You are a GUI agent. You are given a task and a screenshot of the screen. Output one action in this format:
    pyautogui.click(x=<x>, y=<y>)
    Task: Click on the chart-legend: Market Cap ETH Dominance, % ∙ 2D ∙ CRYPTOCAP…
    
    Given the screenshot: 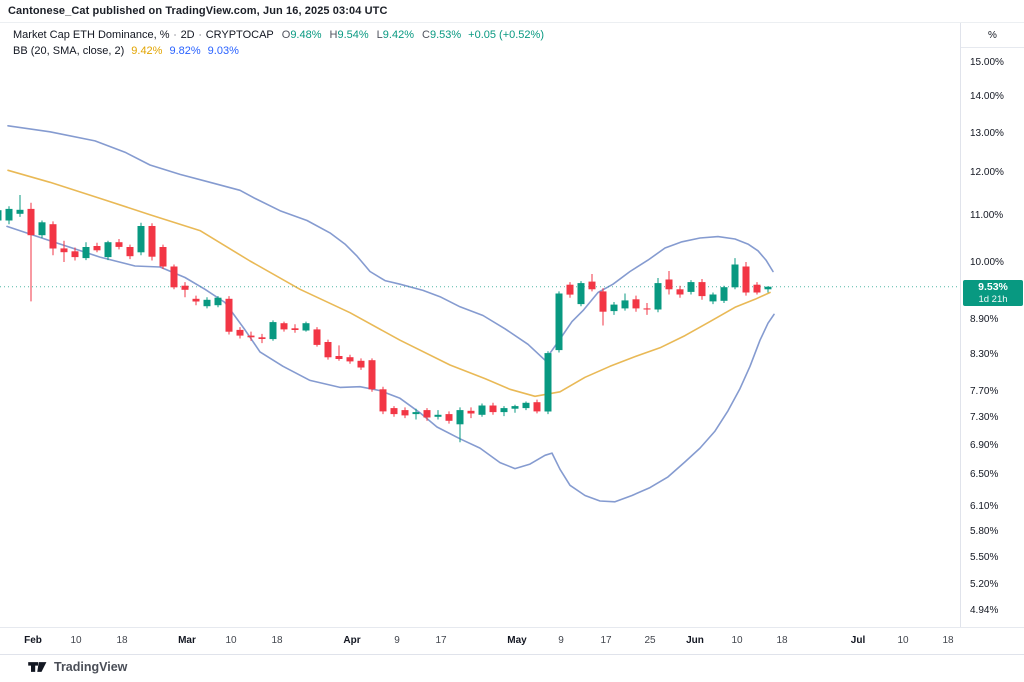 What is the action you would take?
    pyautogui.click(x=278, y=44)
    